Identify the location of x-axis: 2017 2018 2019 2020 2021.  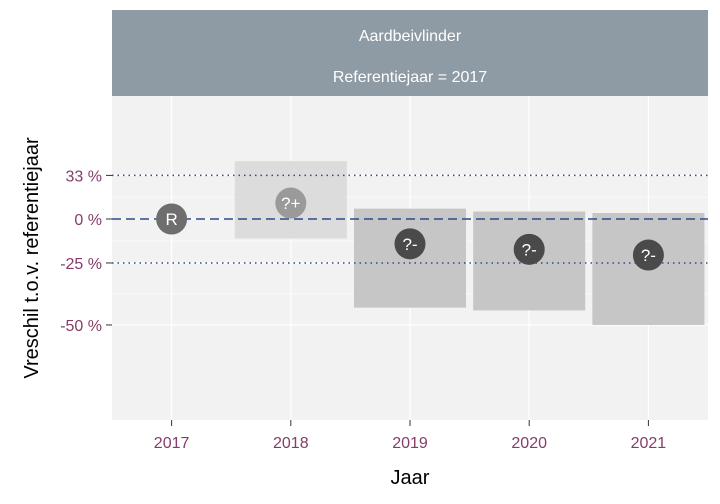
(410, 436).